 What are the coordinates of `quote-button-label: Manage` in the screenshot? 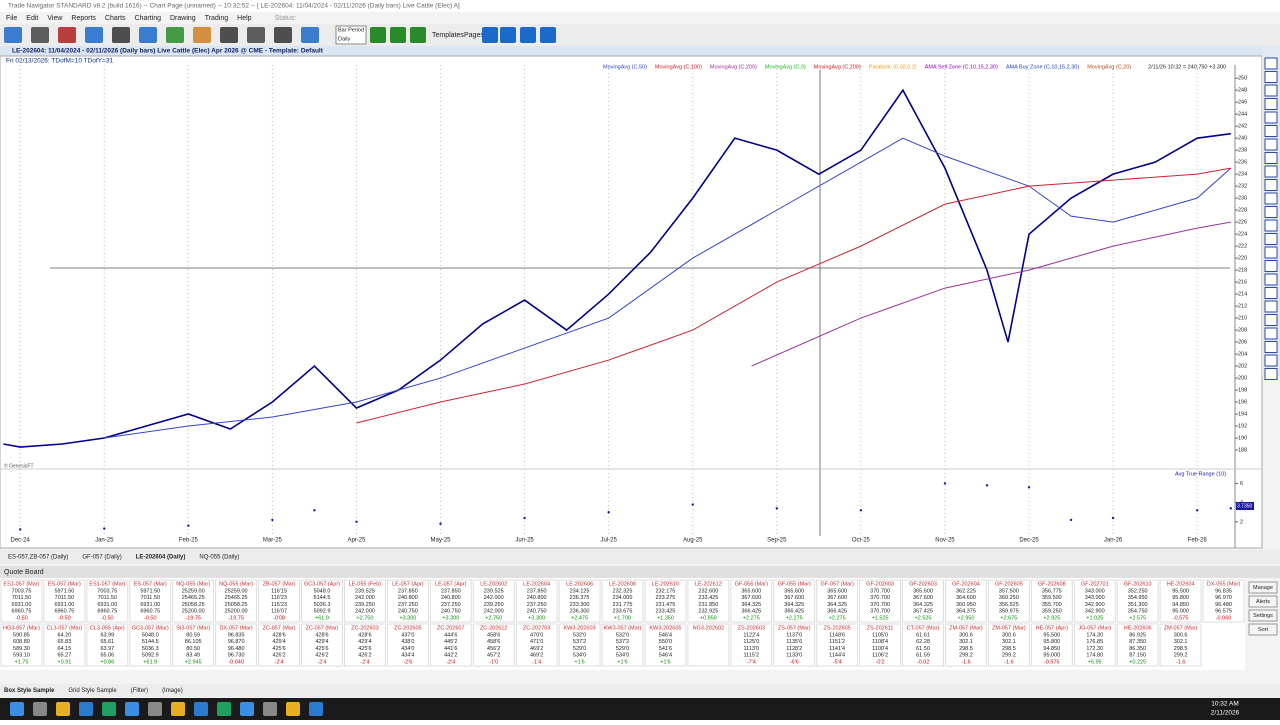 It's located at (1263, 588).